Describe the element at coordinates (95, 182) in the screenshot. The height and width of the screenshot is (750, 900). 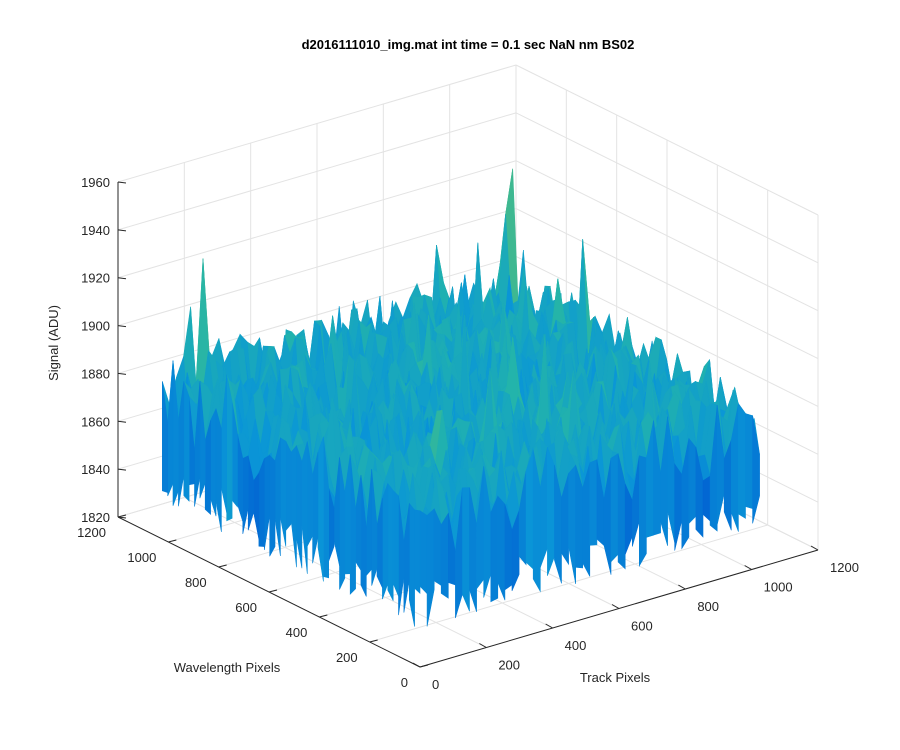
I see `z-tick-label: 1960` at that location.